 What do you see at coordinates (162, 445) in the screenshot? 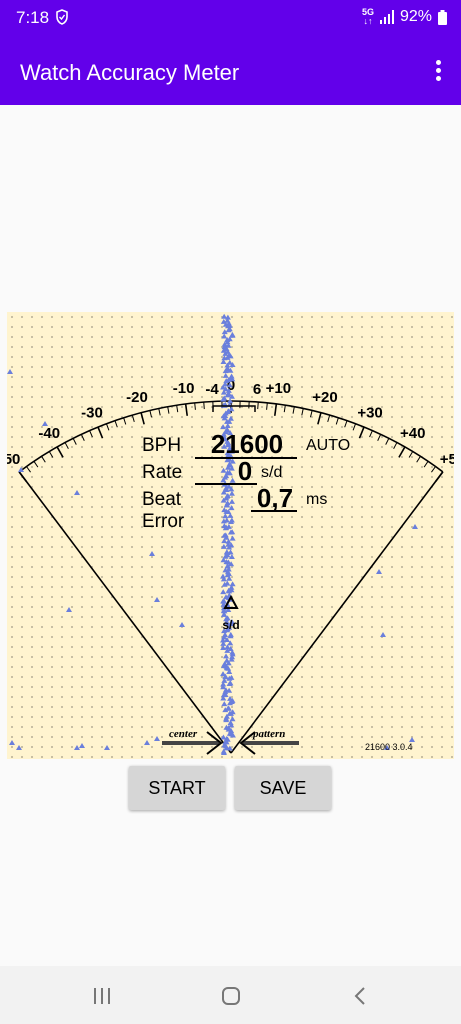
I see `bph-label: BPH` at bounding box center [162, 445].